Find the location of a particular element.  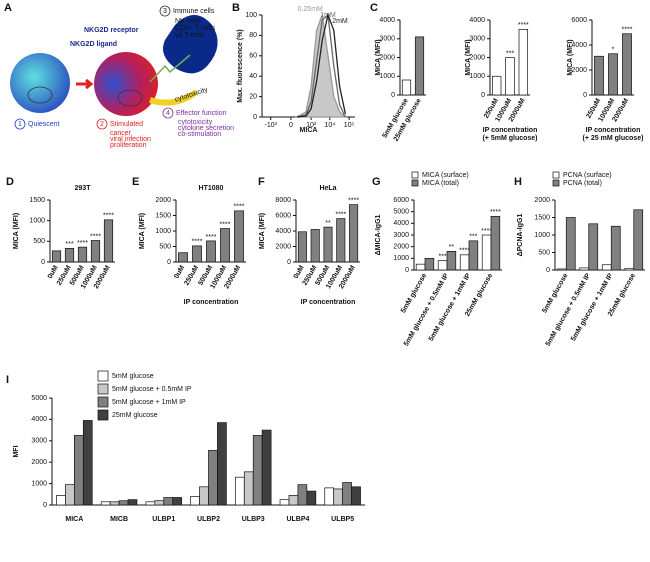

chart-title: HT1080 is located at coordinates (211, 188).